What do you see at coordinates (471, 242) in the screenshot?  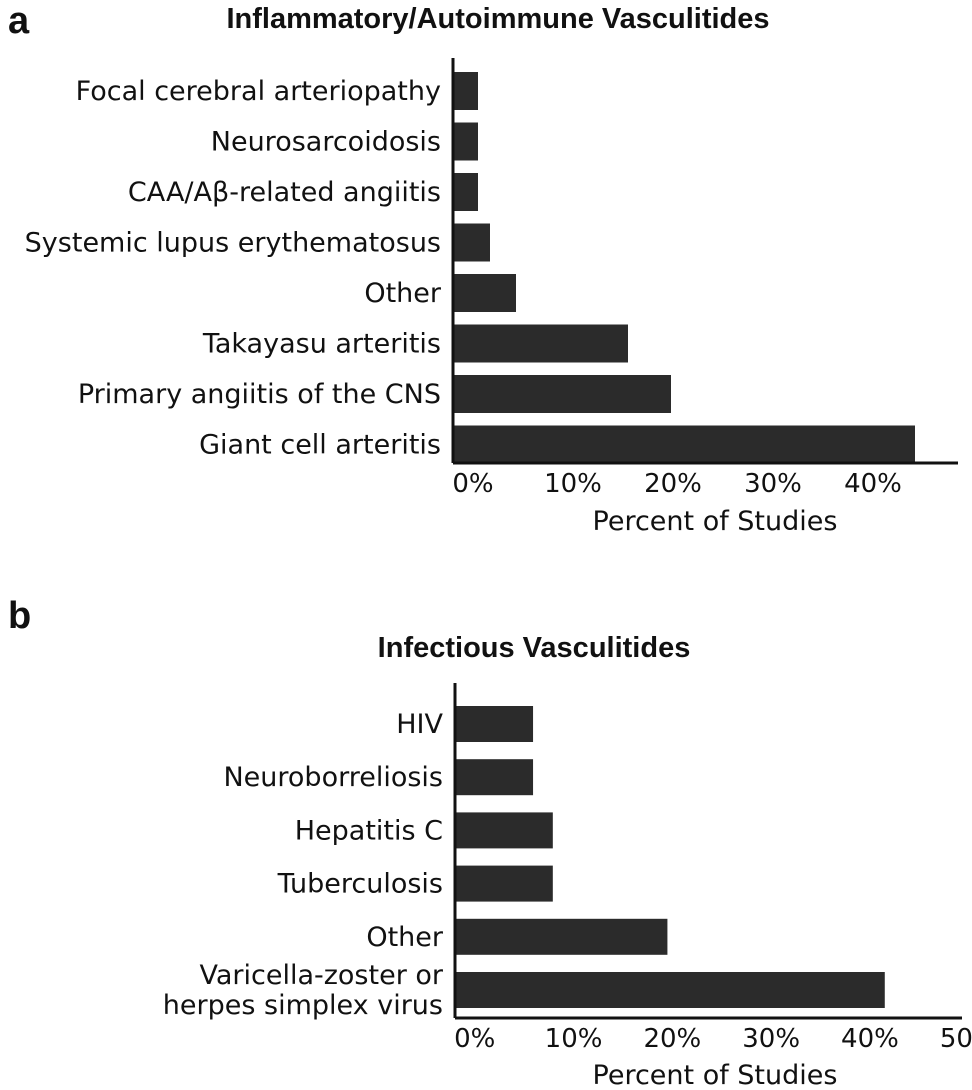 I see `bar-systemic-lupus-erythematosus` at bounding box center [471, 242].